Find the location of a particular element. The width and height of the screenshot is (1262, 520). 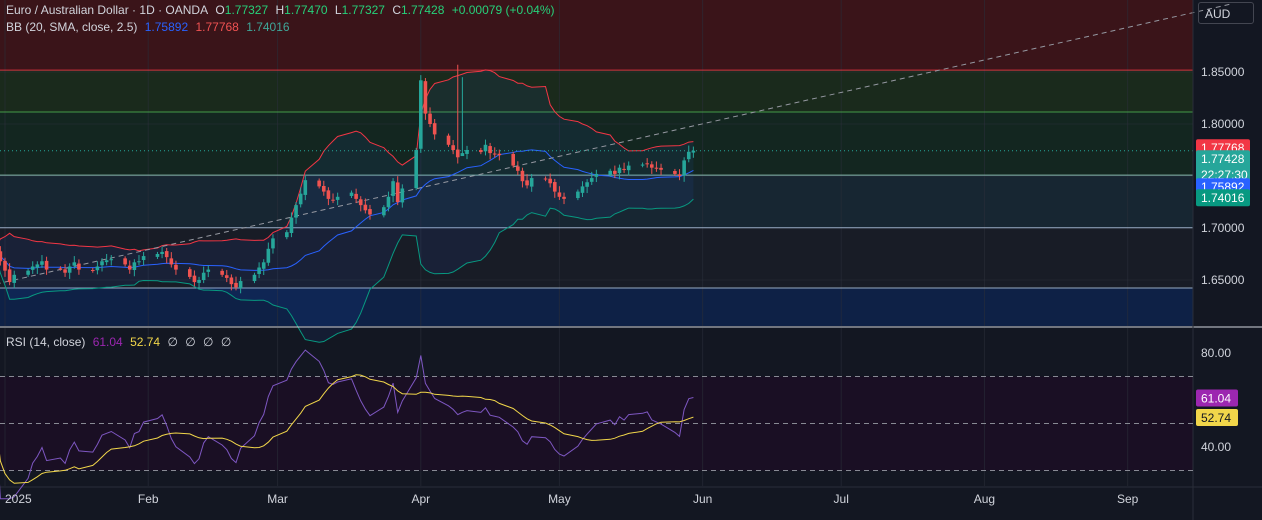

time-tick-label: Mar is located at coordinates (277, 499).